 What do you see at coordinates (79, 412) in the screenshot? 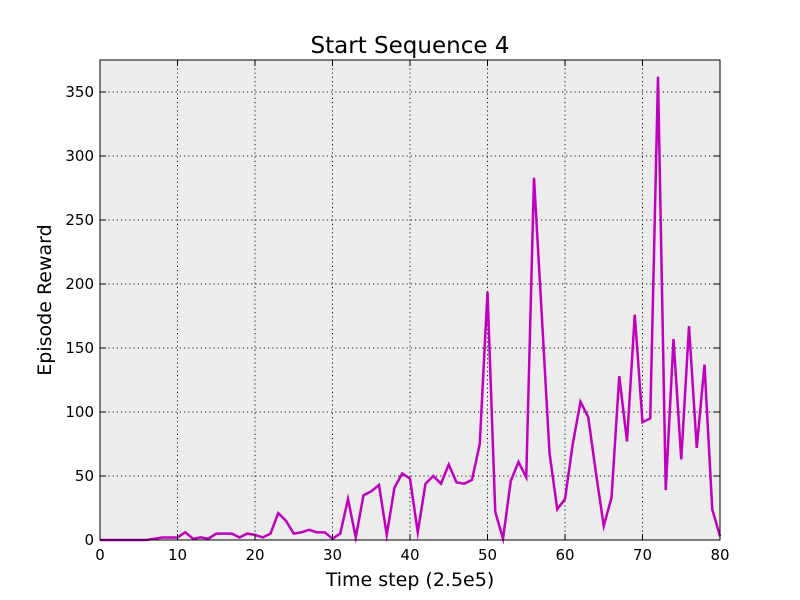
I see `y-tick-label: 100` at bounding box center [79, 412].